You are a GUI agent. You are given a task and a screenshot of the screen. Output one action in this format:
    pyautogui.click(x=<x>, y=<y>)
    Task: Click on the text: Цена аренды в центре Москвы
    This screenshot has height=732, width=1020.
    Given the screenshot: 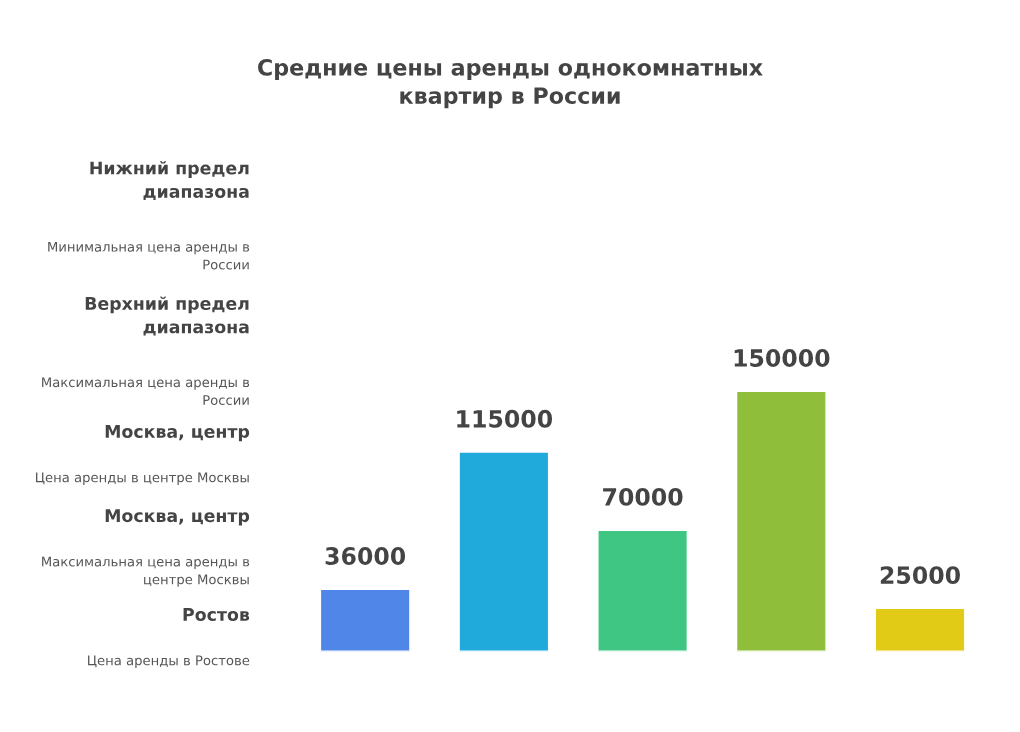 What is the action you would take?
    pyautogui.click(x=142, y=478)
    